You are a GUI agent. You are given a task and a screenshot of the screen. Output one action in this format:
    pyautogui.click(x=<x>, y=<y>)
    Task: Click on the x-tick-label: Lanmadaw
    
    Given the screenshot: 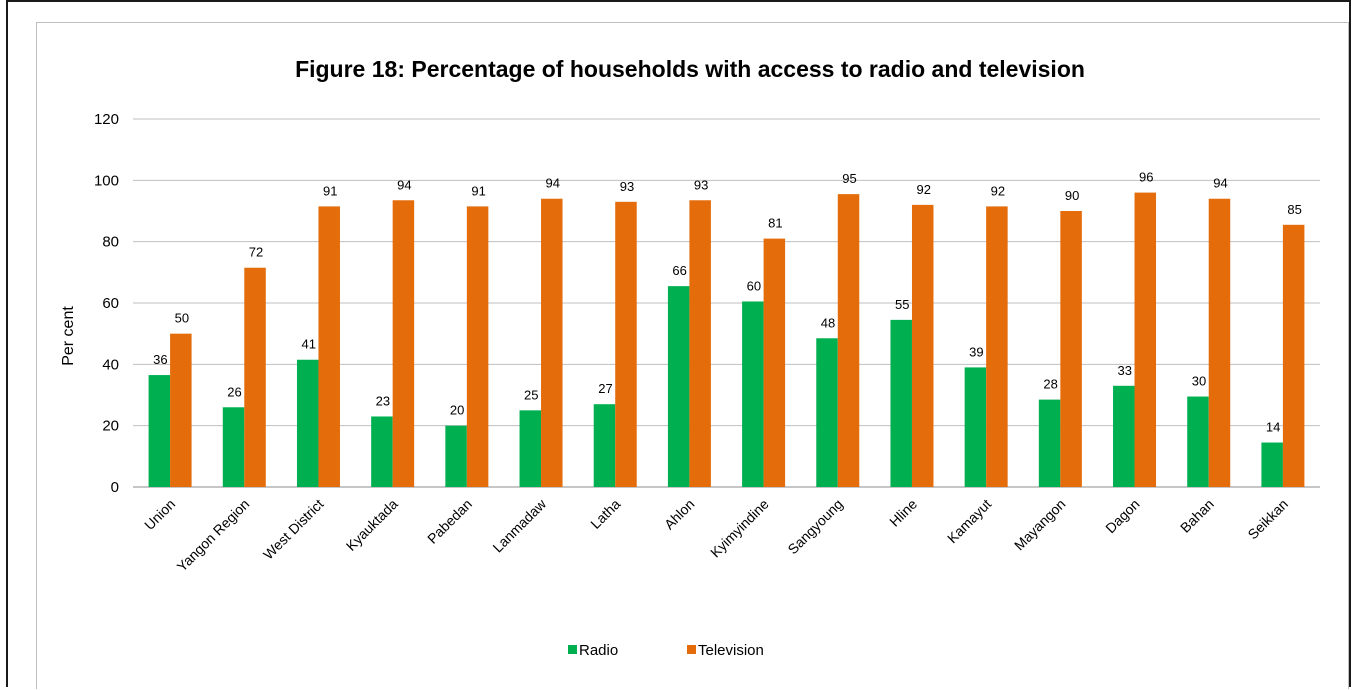 What is the action you would take?
    pyautogui.click(x=519, y=525)
    